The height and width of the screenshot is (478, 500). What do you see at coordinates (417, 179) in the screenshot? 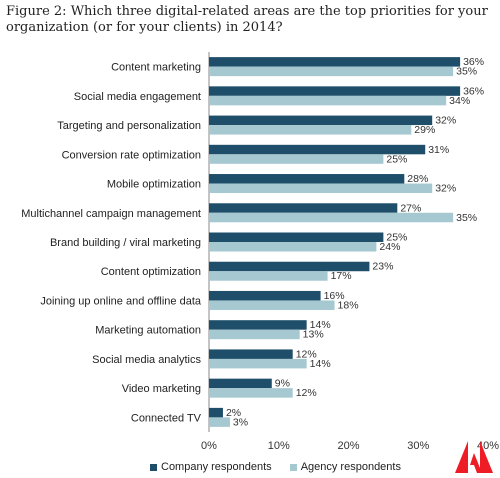
I see `value-label-company: 28%` at bounding box center [417, 179].